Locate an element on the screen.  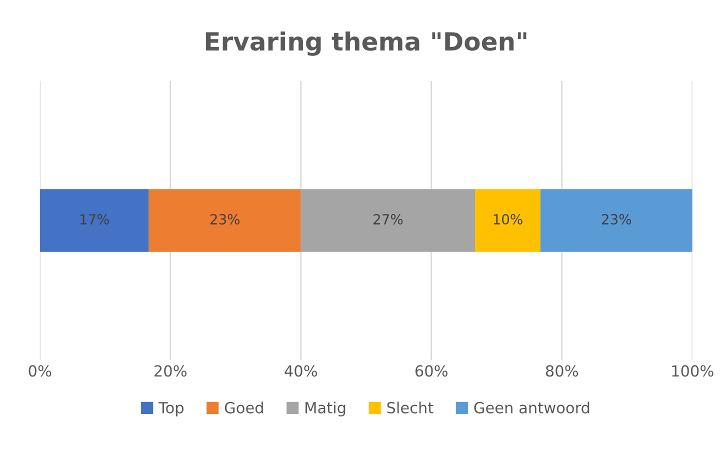
data-label: 10% is located at coordinates (508, 219).